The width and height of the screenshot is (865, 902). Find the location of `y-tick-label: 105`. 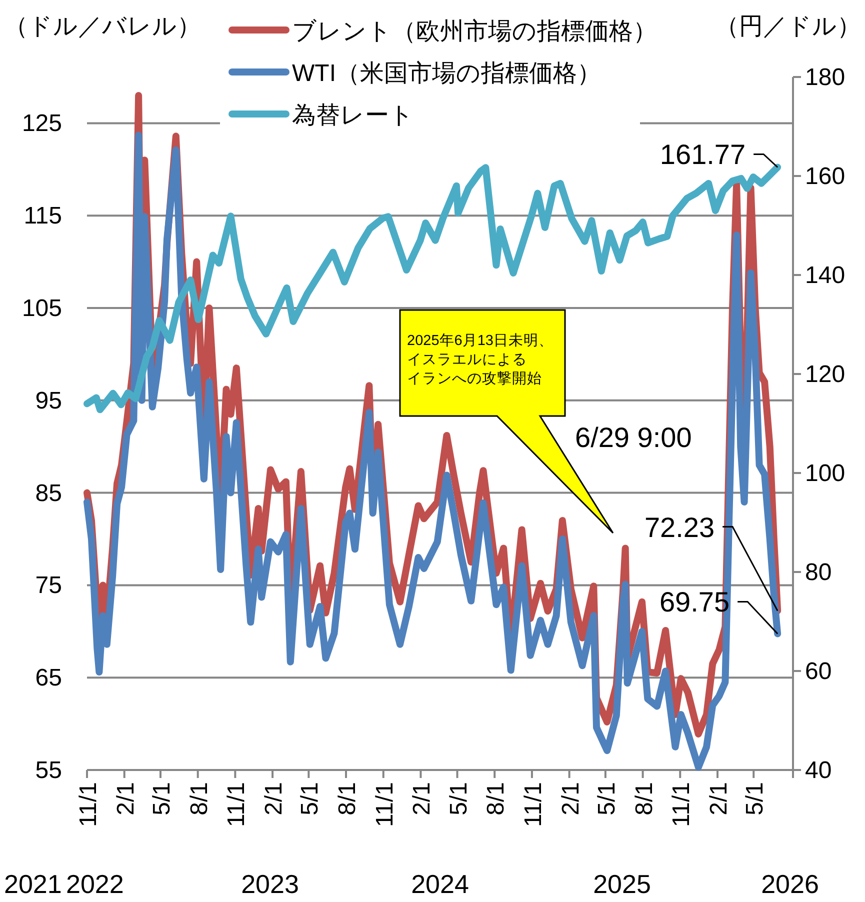

y-tick-label: 105 is located at coordinates (42, 308).